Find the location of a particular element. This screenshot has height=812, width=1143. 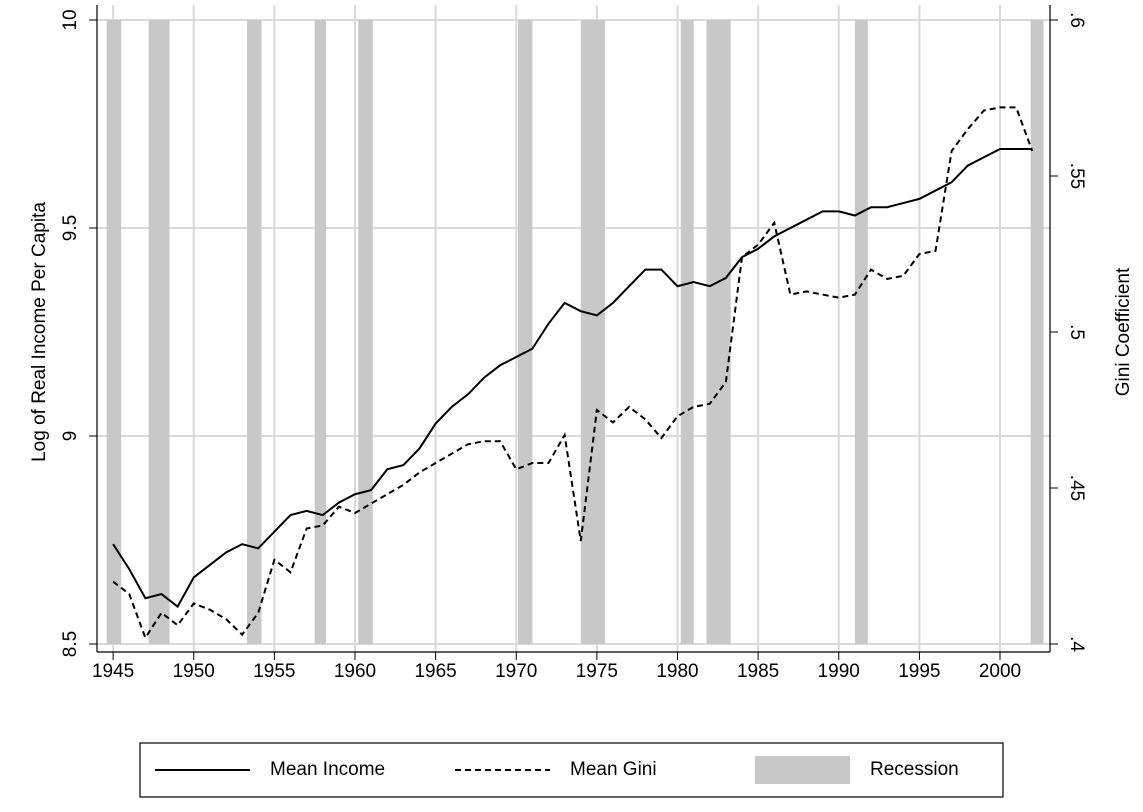

legend-box is located at coordinates (571, 770).